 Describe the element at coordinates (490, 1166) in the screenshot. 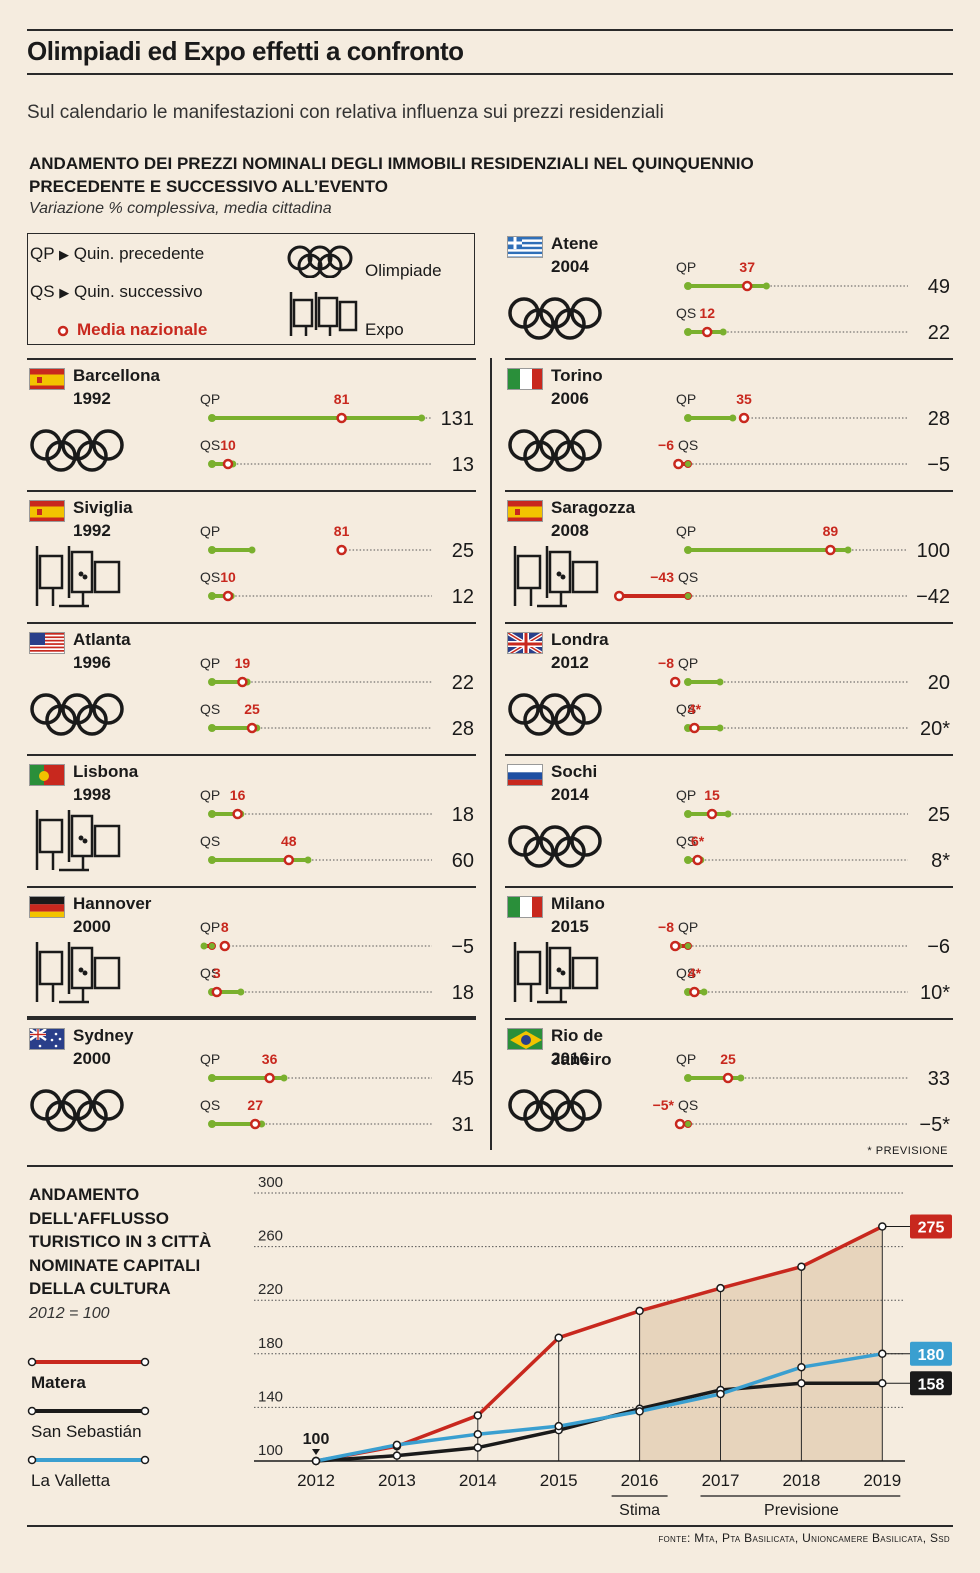

I see `tourism-rule` at that location.